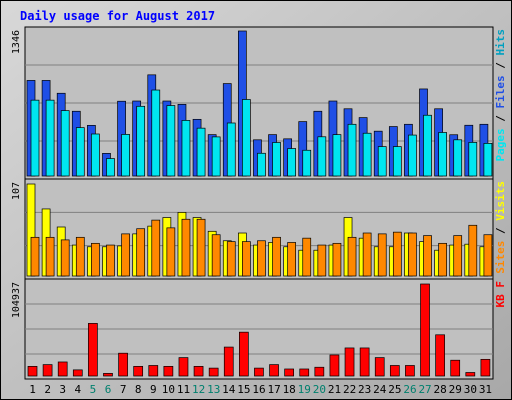 The height and width of the screenshot is (400, 512). I want to click on x-label-day-18: 18, so click(289, 389).